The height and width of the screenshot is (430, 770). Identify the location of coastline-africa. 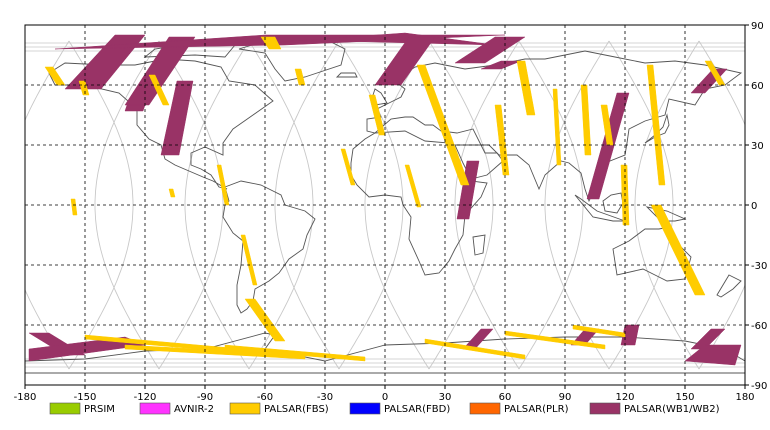
(419, 203).